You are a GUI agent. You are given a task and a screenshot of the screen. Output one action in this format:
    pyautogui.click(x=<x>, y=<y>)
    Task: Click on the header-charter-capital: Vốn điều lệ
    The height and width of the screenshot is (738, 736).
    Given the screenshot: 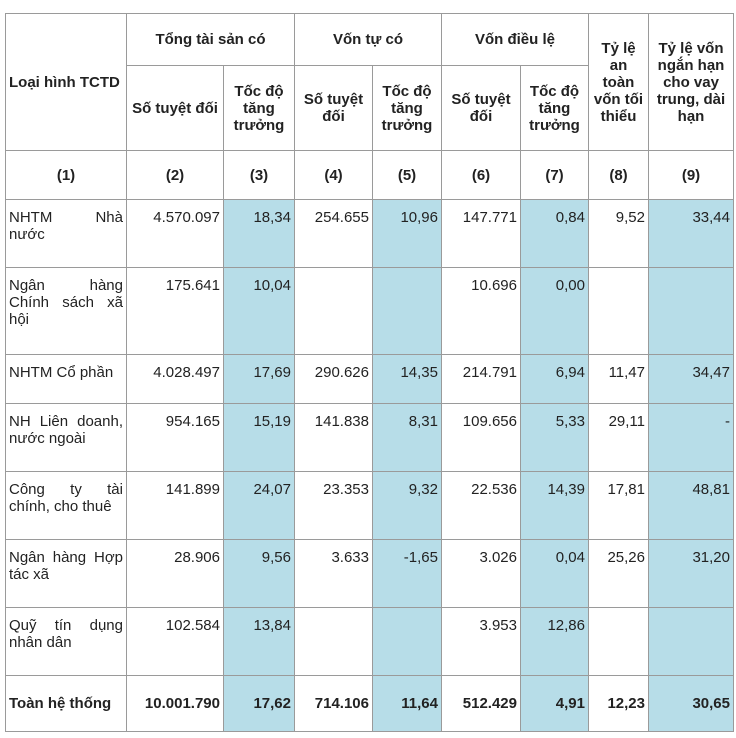 What is the action you would take?
    pyautogui.click(x=515, y=39)
    